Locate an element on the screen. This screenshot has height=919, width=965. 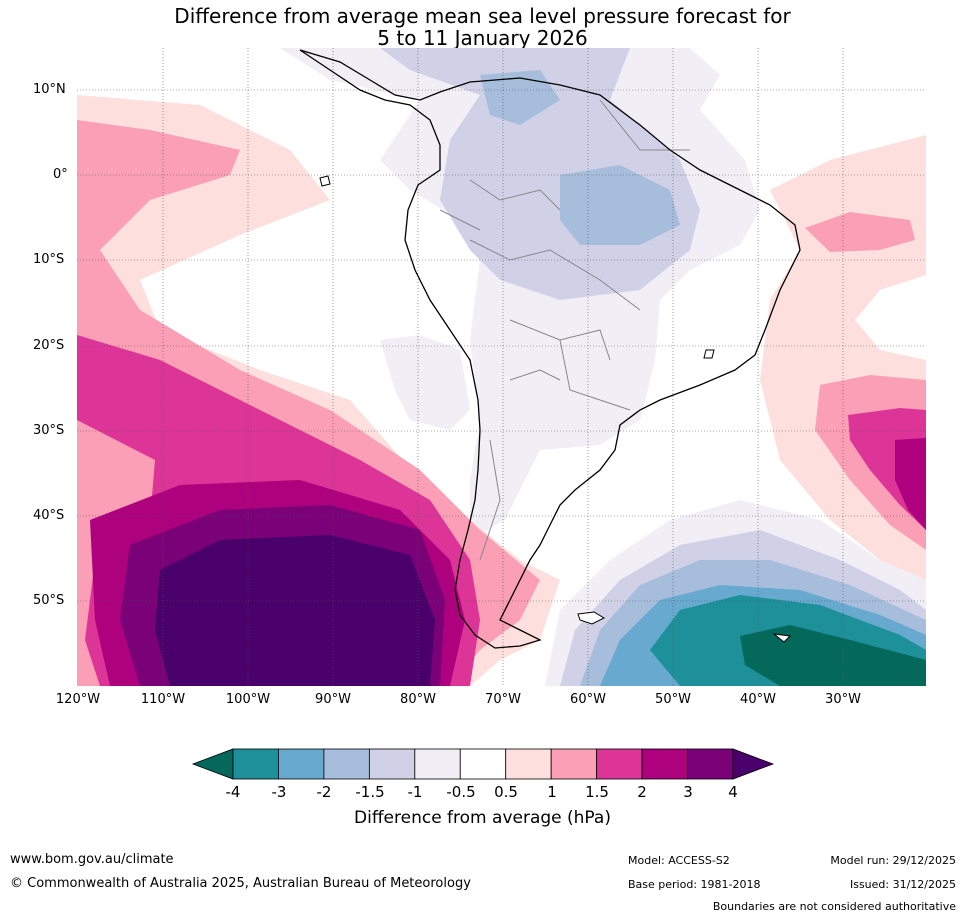
contour-pos-4-pacific is located at coordinates (295, 610).